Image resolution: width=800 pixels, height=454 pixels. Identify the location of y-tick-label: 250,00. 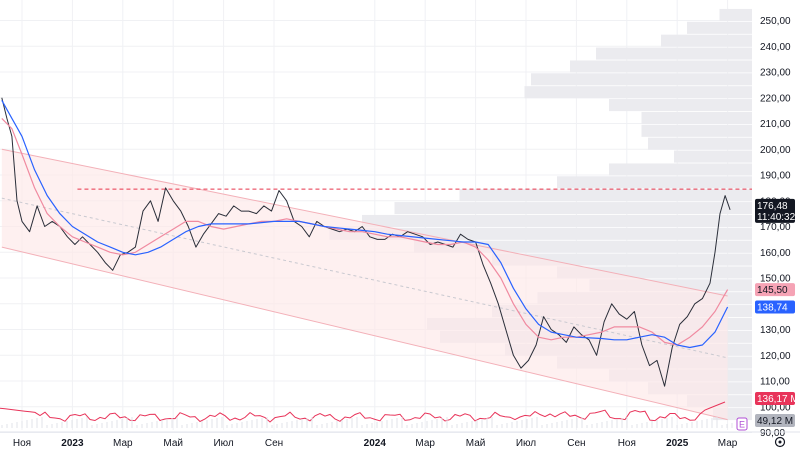
(775, 21).